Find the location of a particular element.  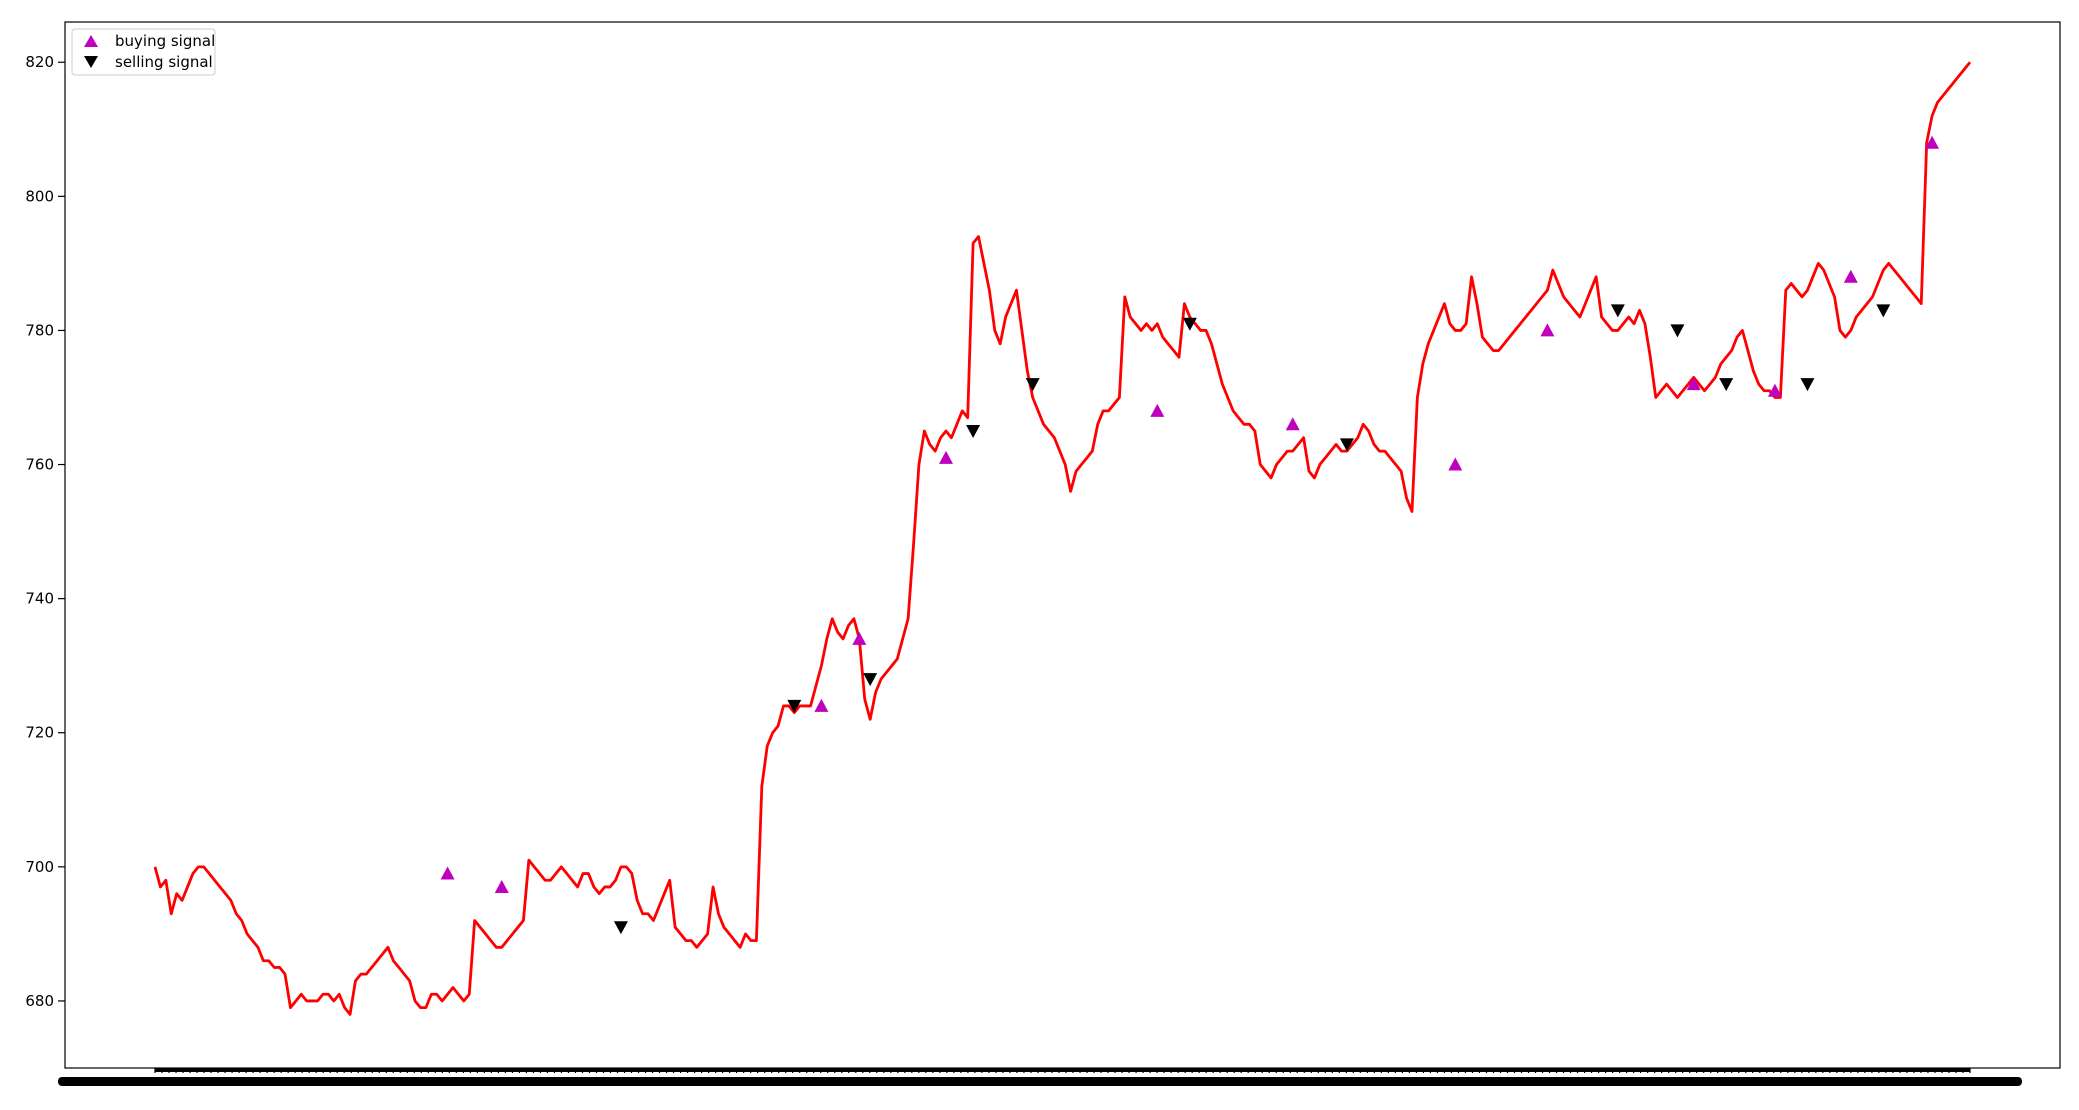

legend-sell-marker is located at coordinates (91, 62).